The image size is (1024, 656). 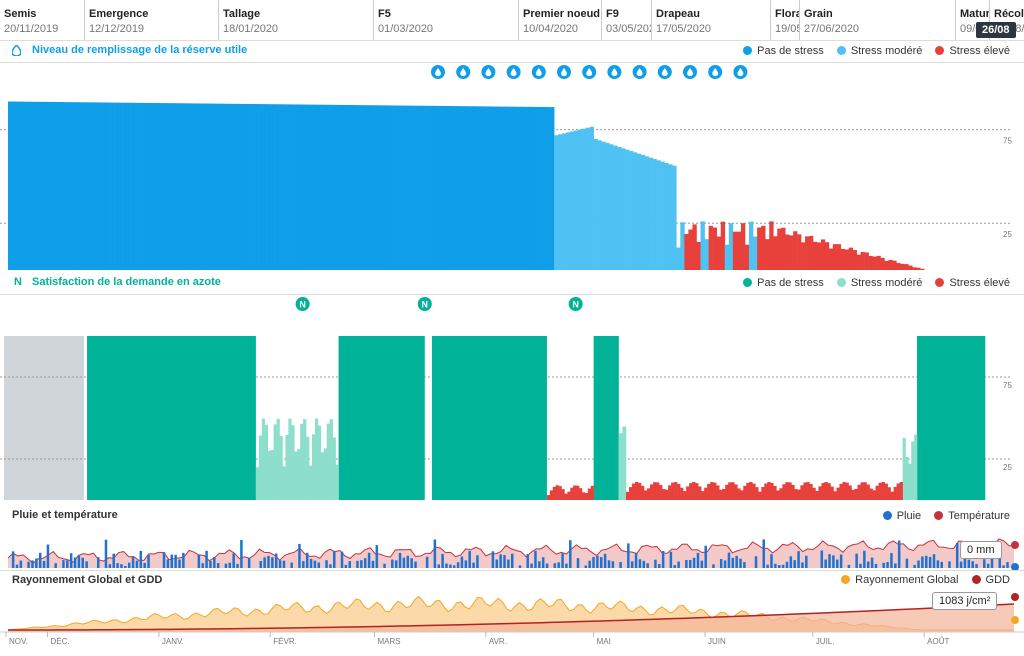 I want to click on stage-3: F5 01/03/2020, so click(x=445, y=20).